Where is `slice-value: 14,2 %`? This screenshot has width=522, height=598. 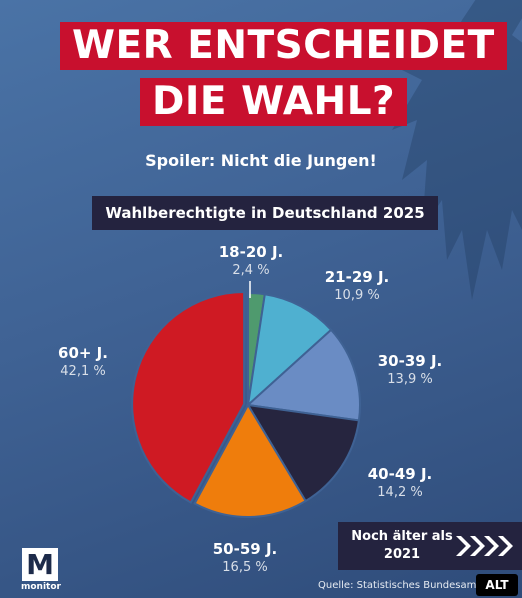 slice-value: 14,2 % is located at coordinates (400, 492).